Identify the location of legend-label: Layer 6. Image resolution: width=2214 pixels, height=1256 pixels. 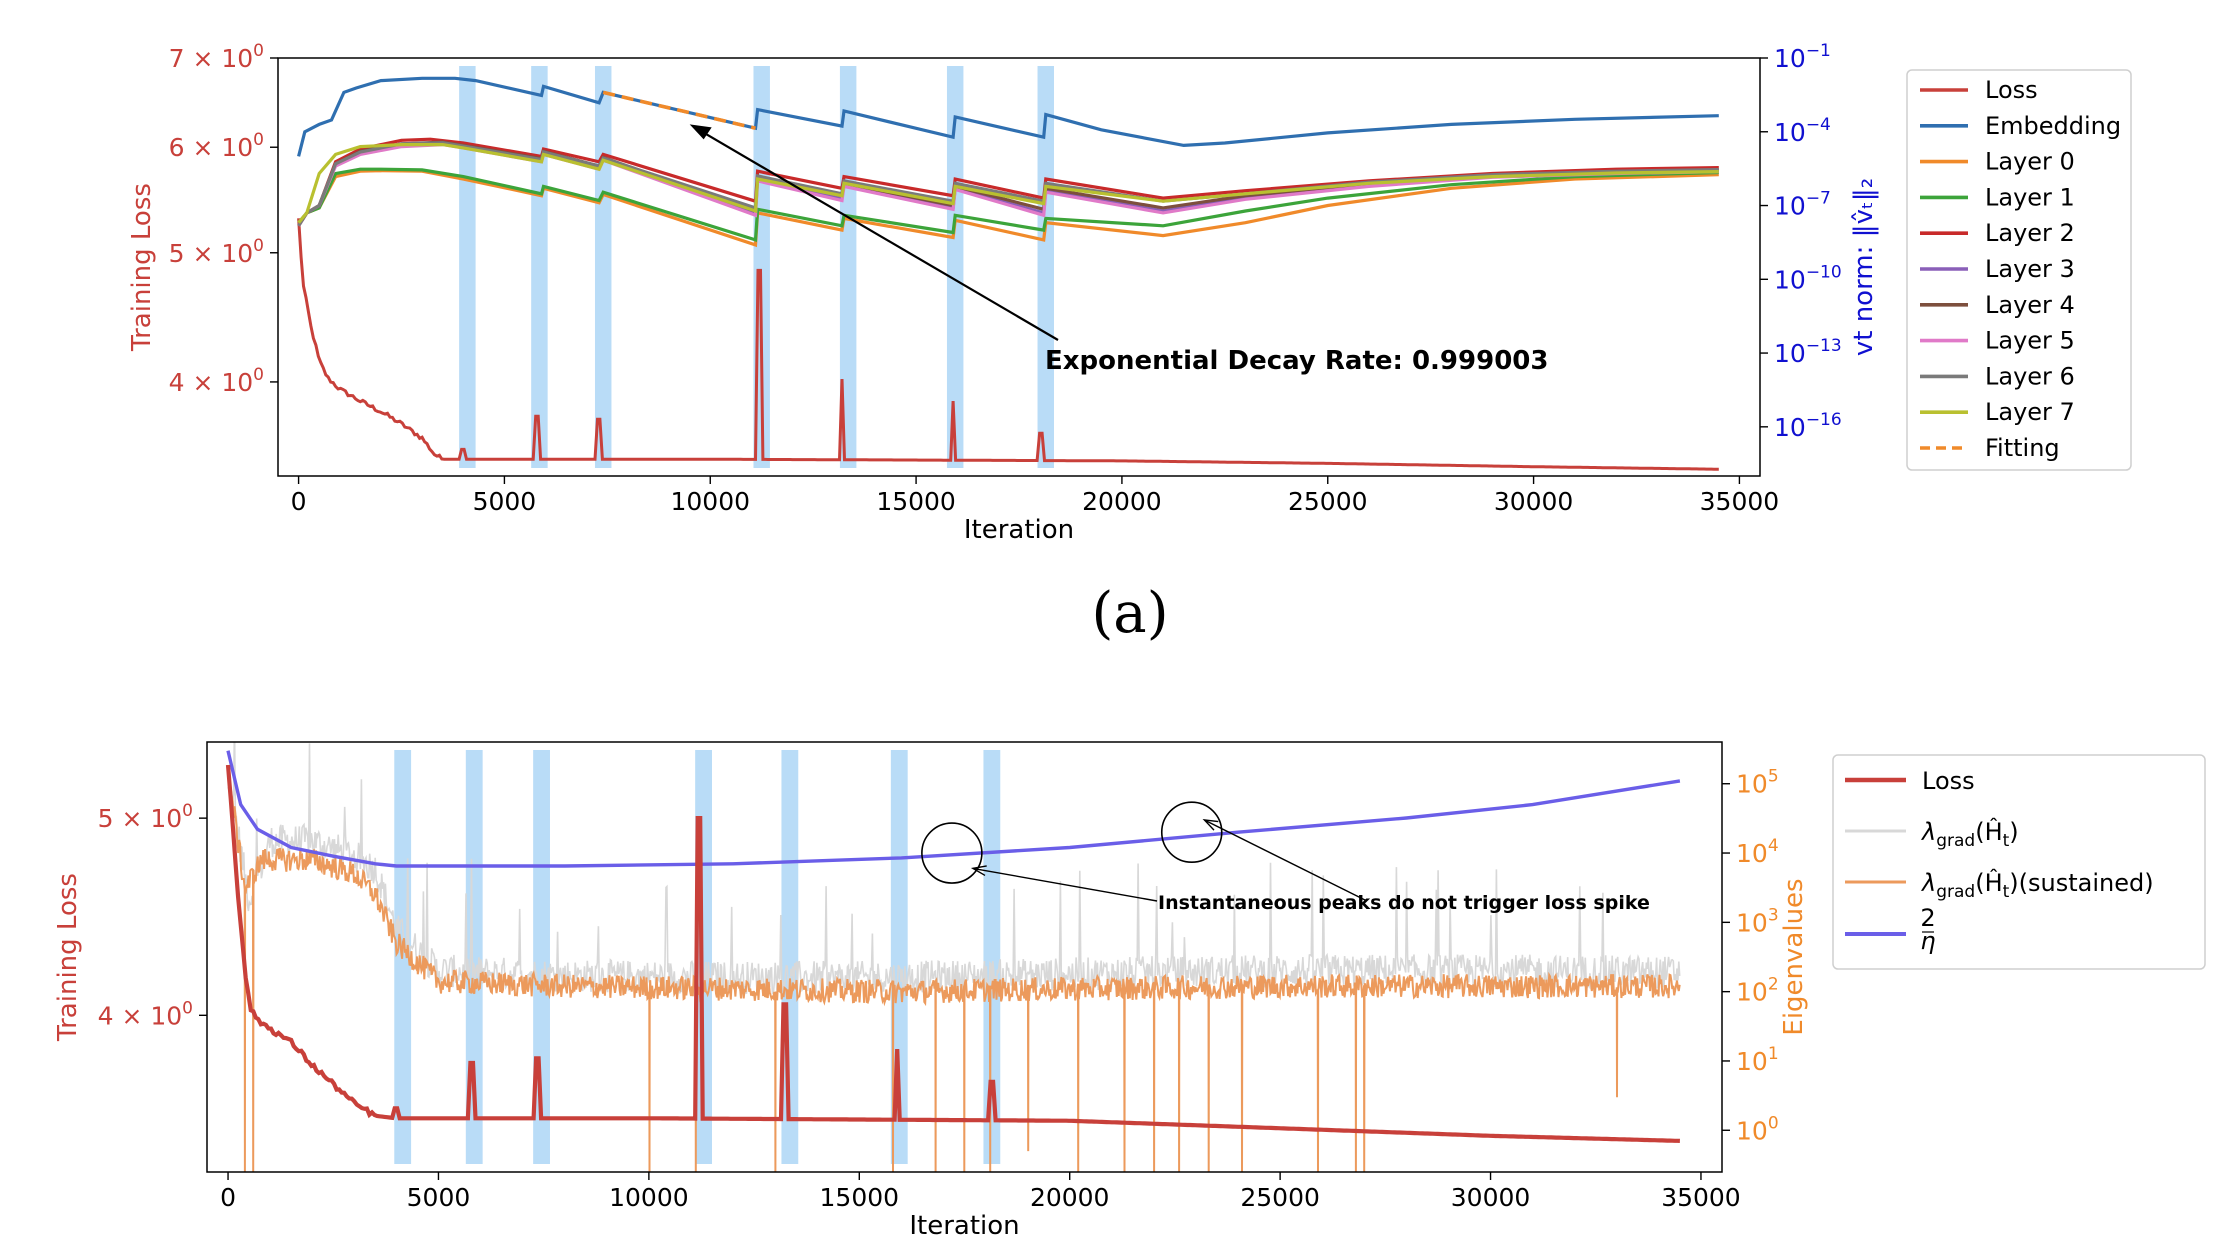
(2030, 376).